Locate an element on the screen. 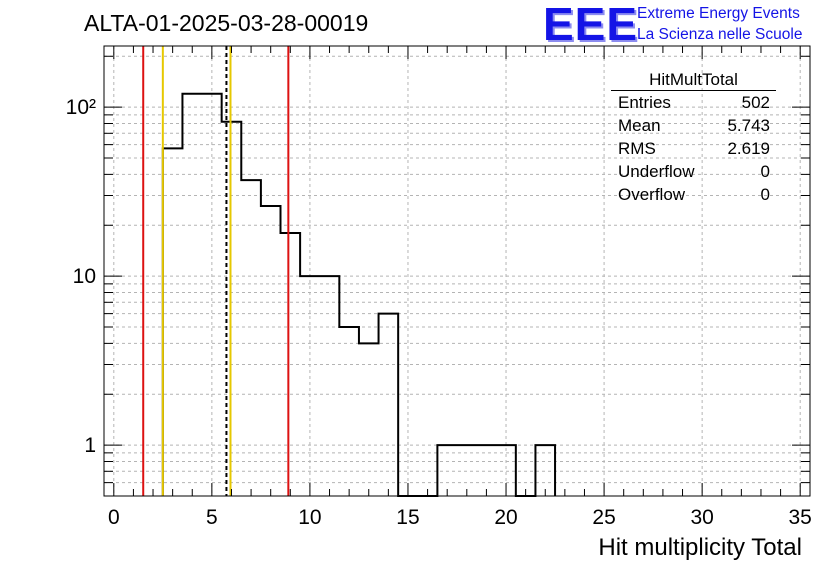 The image size is (836, 572). eee-logo: EEE is located at coordinates (591, 25).